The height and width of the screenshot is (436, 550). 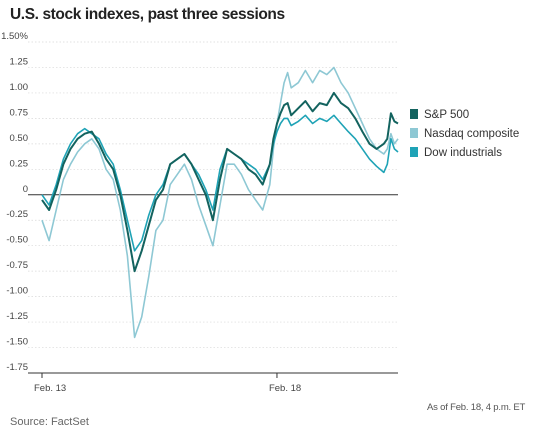 What do you see at coordinates (17, 367) in the screenshot?
I see `y-tick-label: -1.75` at bounding box center [17, 367].